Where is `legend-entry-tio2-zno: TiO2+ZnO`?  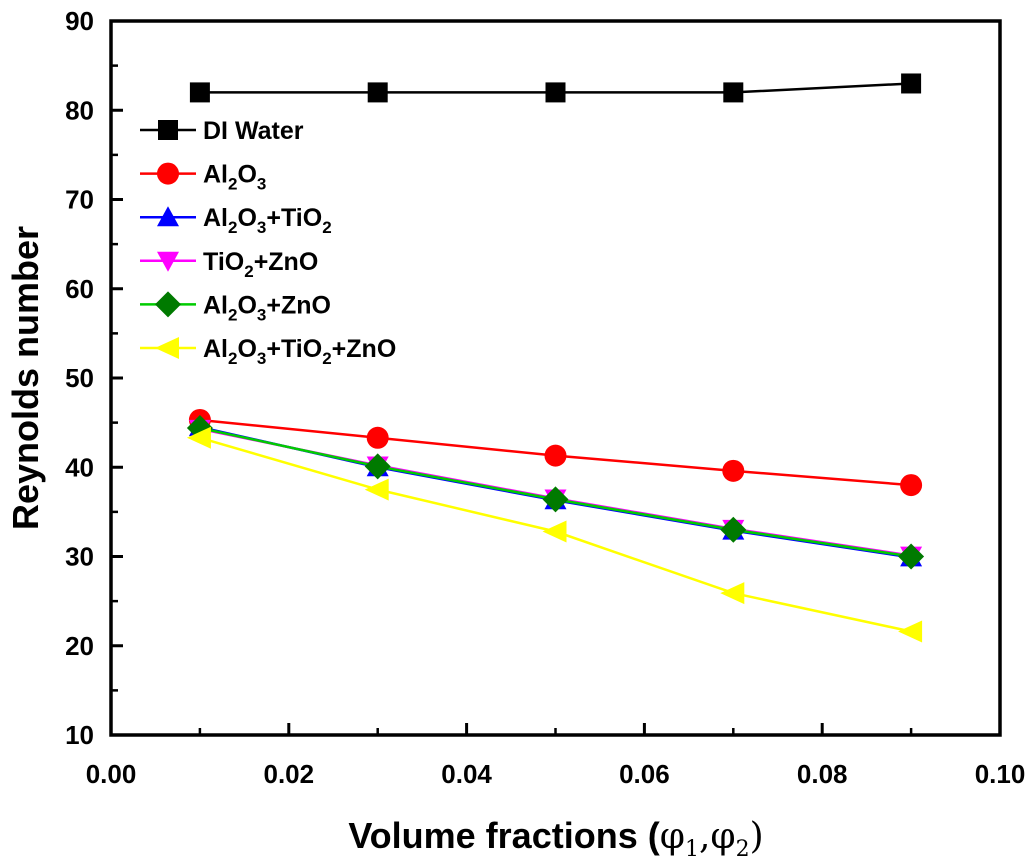
legend-entry-tio2-zno: TiO2+ZnO is located at coordinates (229, 264).